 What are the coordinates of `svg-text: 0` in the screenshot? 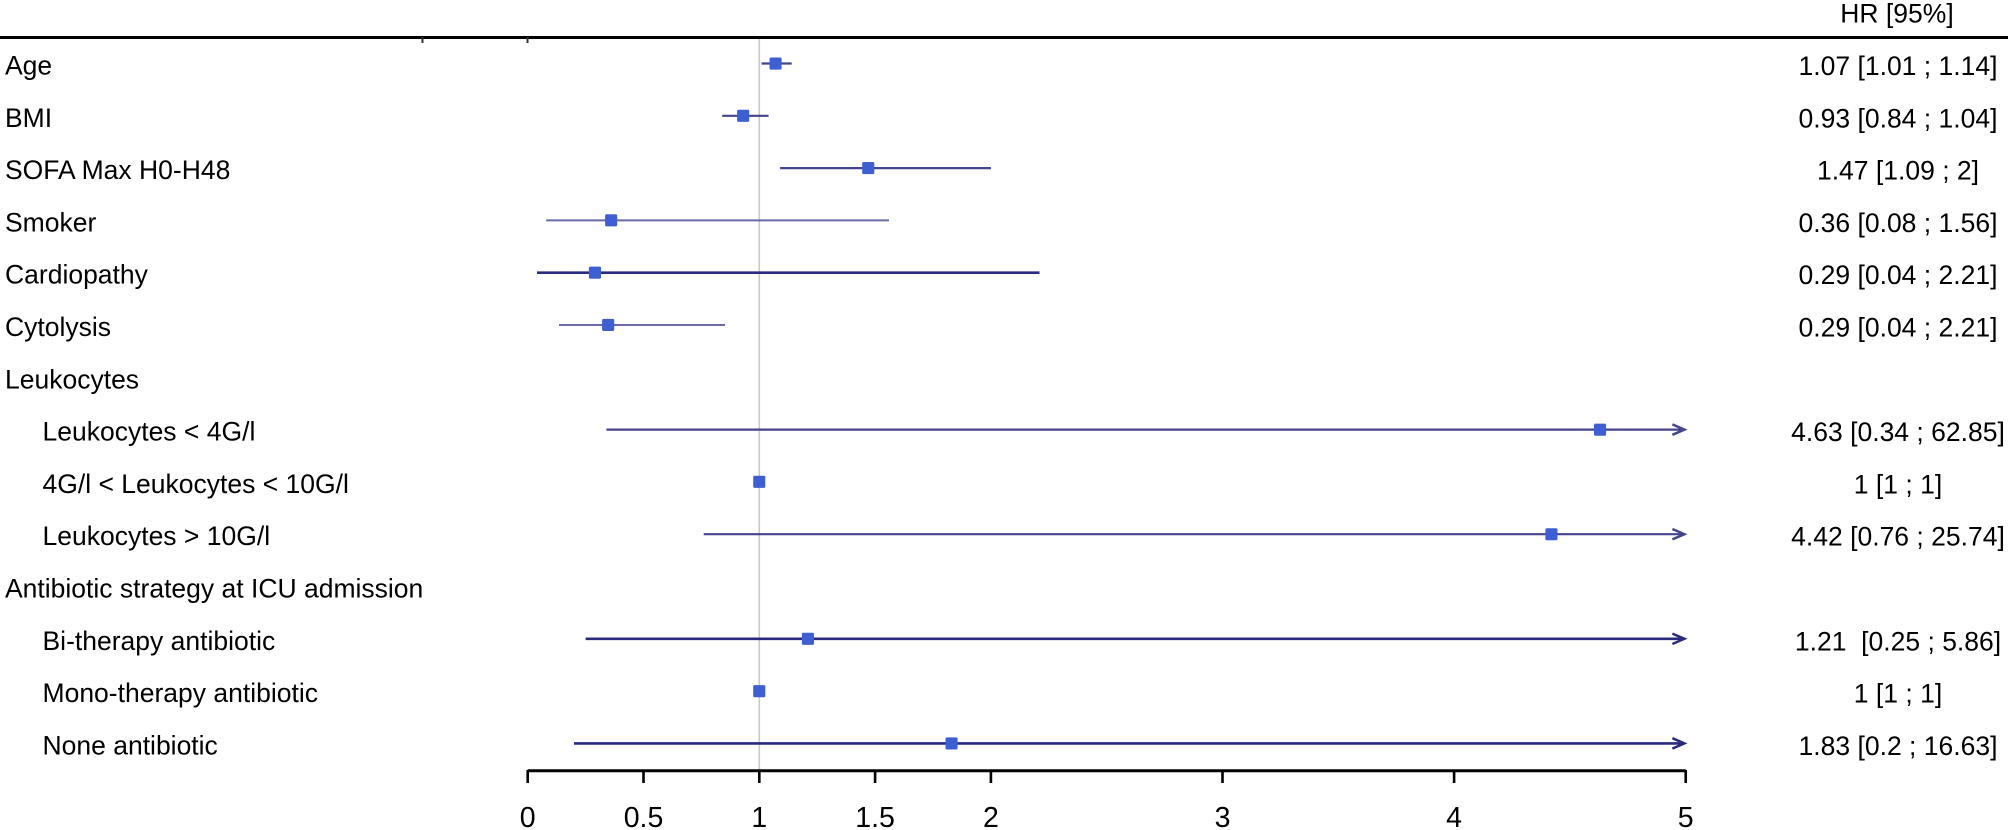 It's located at (528, 816).